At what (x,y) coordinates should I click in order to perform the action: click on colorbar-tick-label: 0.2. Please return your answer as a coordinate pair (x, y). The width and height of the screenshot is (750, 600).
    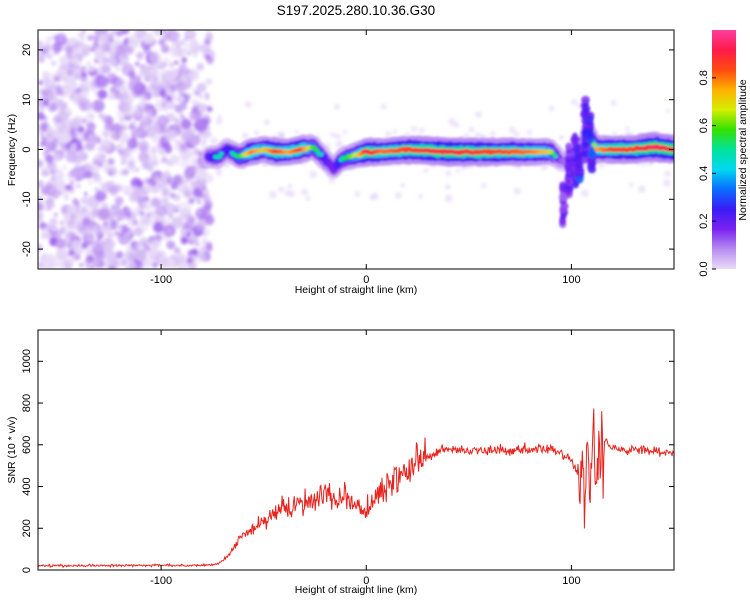
    Looking at the image, I should click on (704, 221).